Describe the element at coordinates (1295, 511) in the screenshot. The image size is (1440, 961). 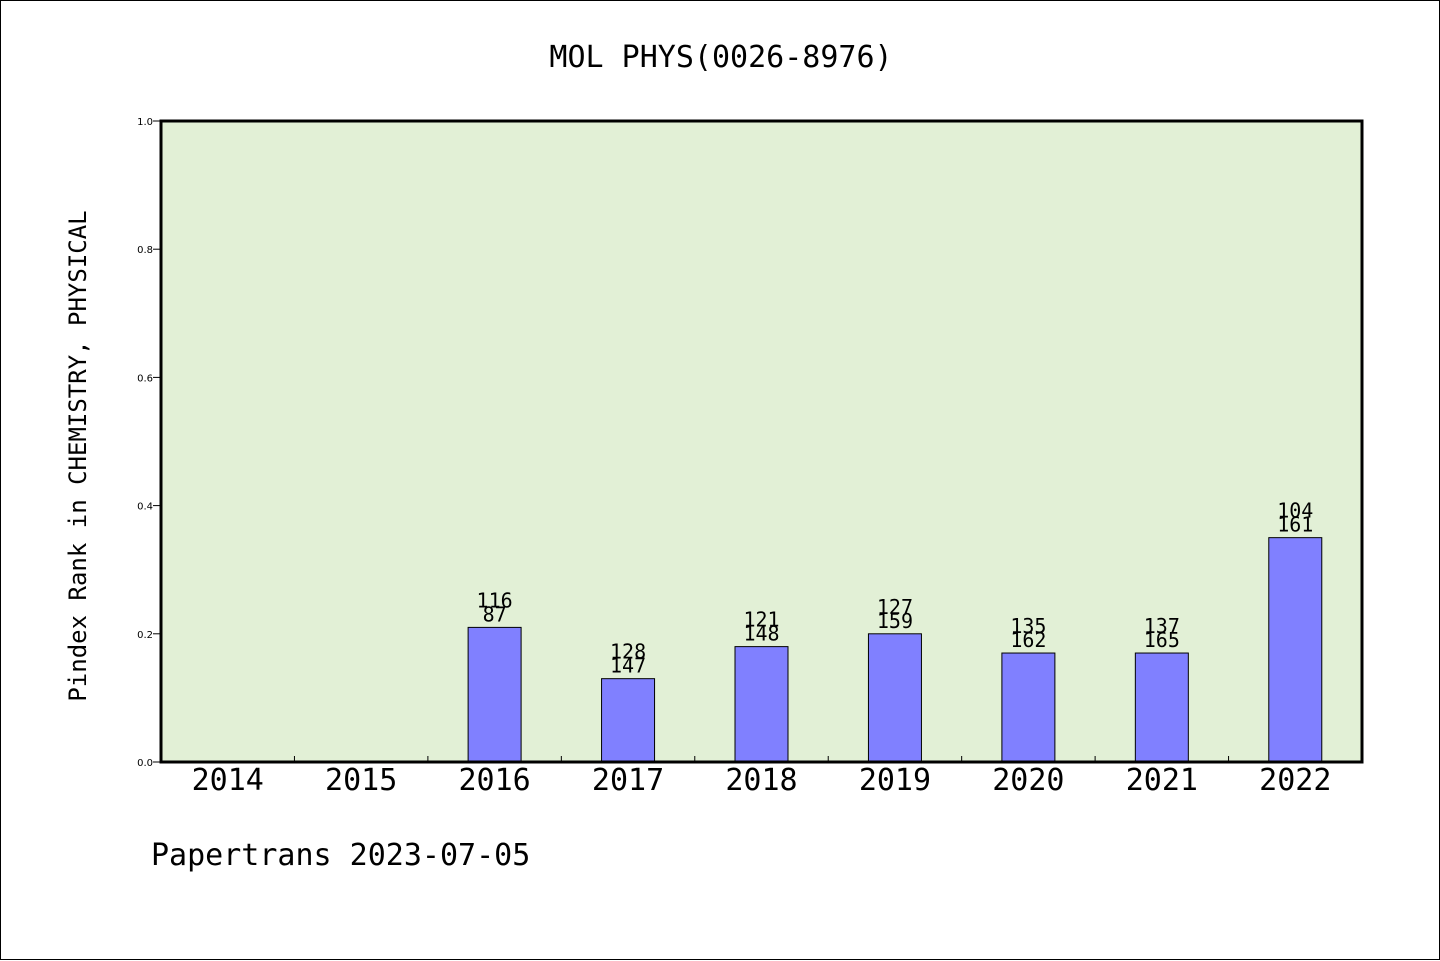
I see `bar-rank-label: 104` at that location.